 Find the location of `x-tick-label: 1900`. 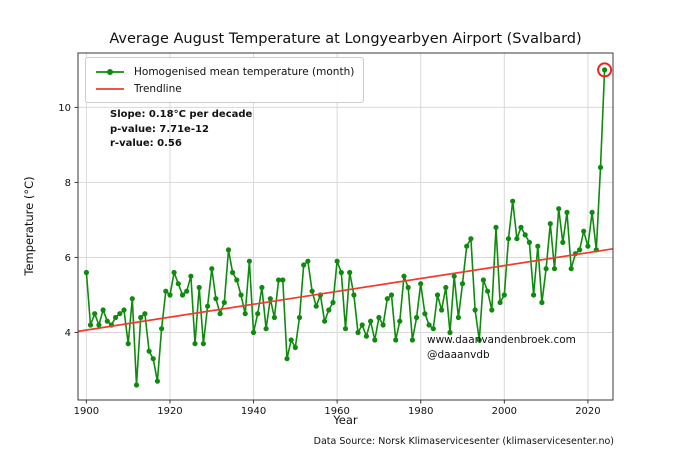

x-tick-label: 1900 is located at coordinates (86, 411).